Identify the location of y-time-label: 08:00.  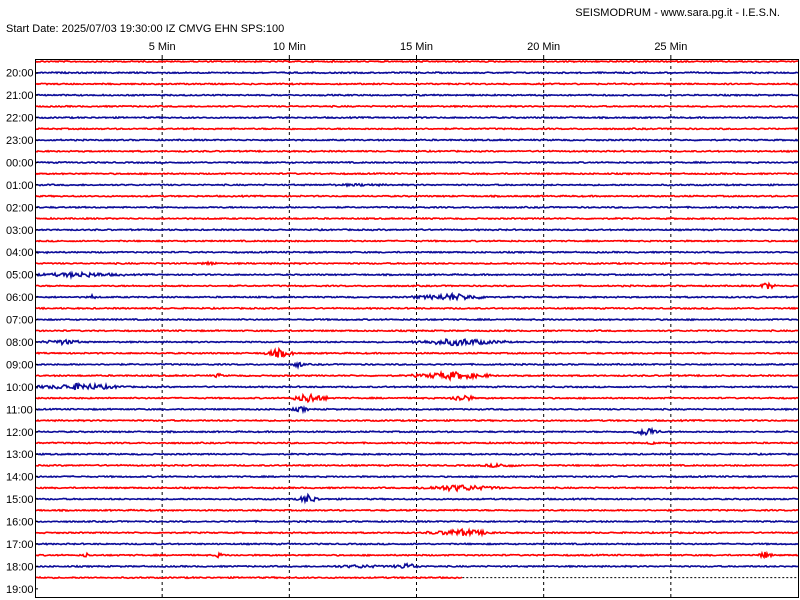
(20, 343).